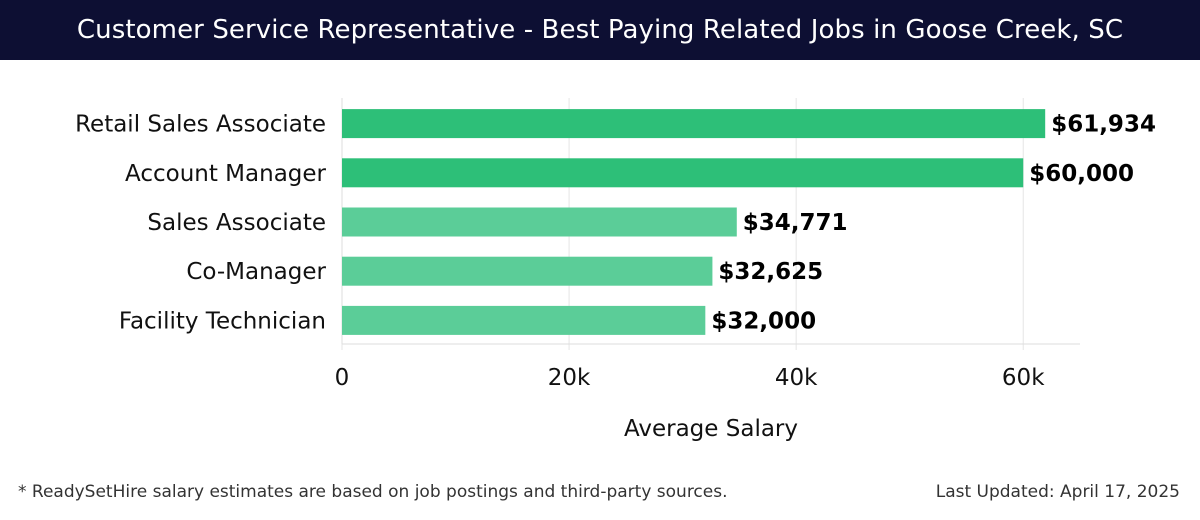  What do you see at coordinates (763, 321) in the screenshot?
I see `value-label: $32,000` at bounding box center [763, 321].